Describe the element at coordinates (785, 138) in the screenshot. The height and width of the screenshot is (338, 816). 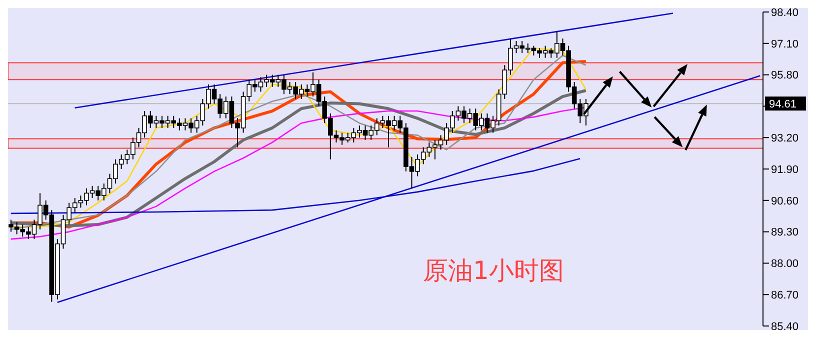
I see `y-tick-label: 93.20` at that location.